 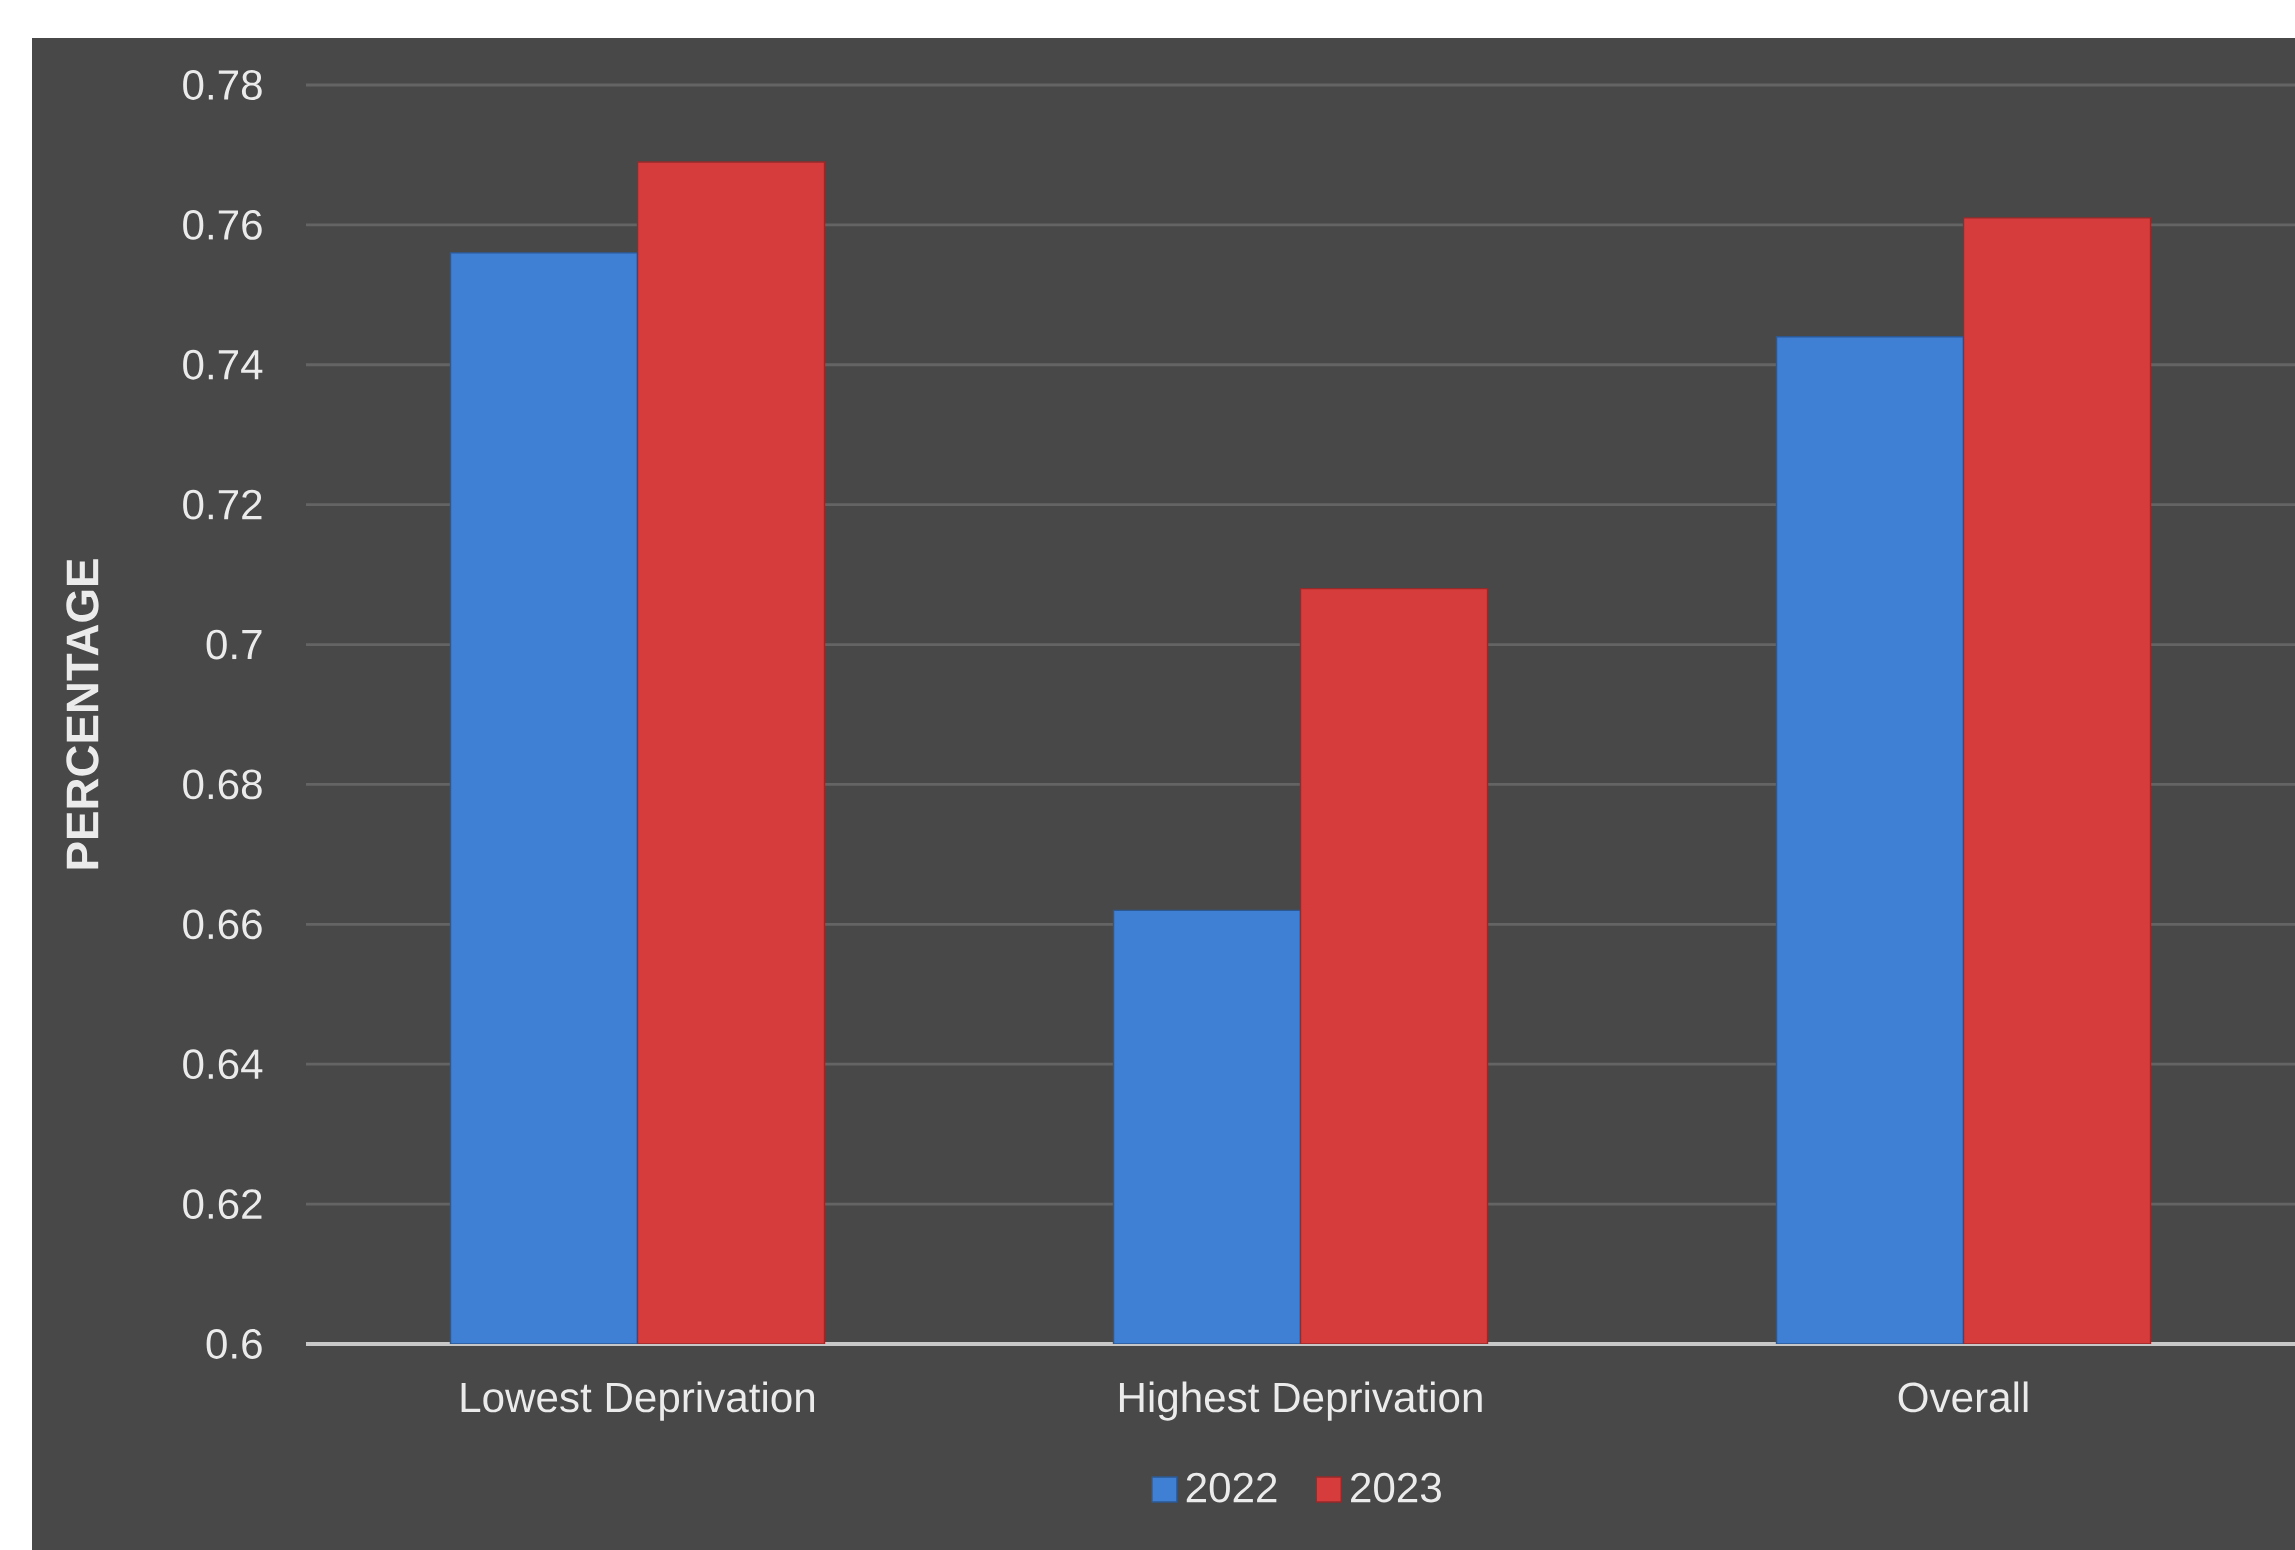 What do you see at coordinates (222, 924) in the screenshot?
I see `y-tick-label: 0.66` at bounding box center [222, 924].